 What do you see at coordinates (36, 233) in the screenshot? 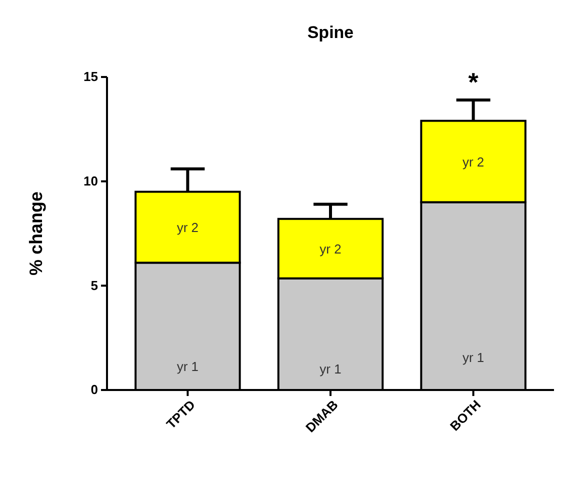
I see `y-axis-title: % change` at bounding box center [36, 233].